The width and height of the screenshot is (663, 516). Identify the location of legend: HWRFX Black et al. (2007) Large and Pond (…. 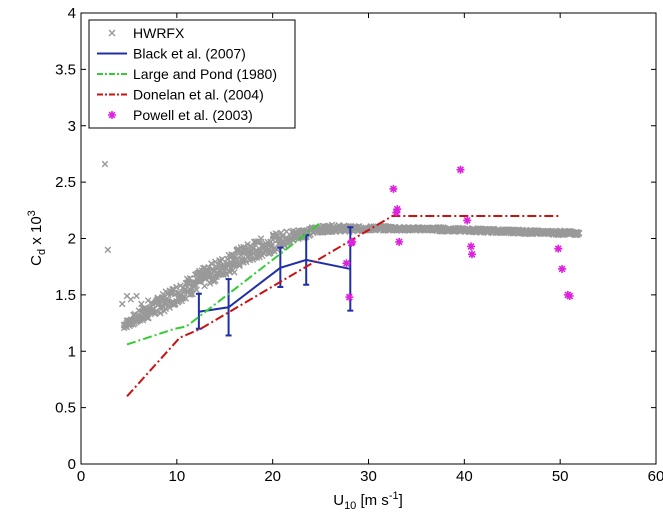
(192, 74).